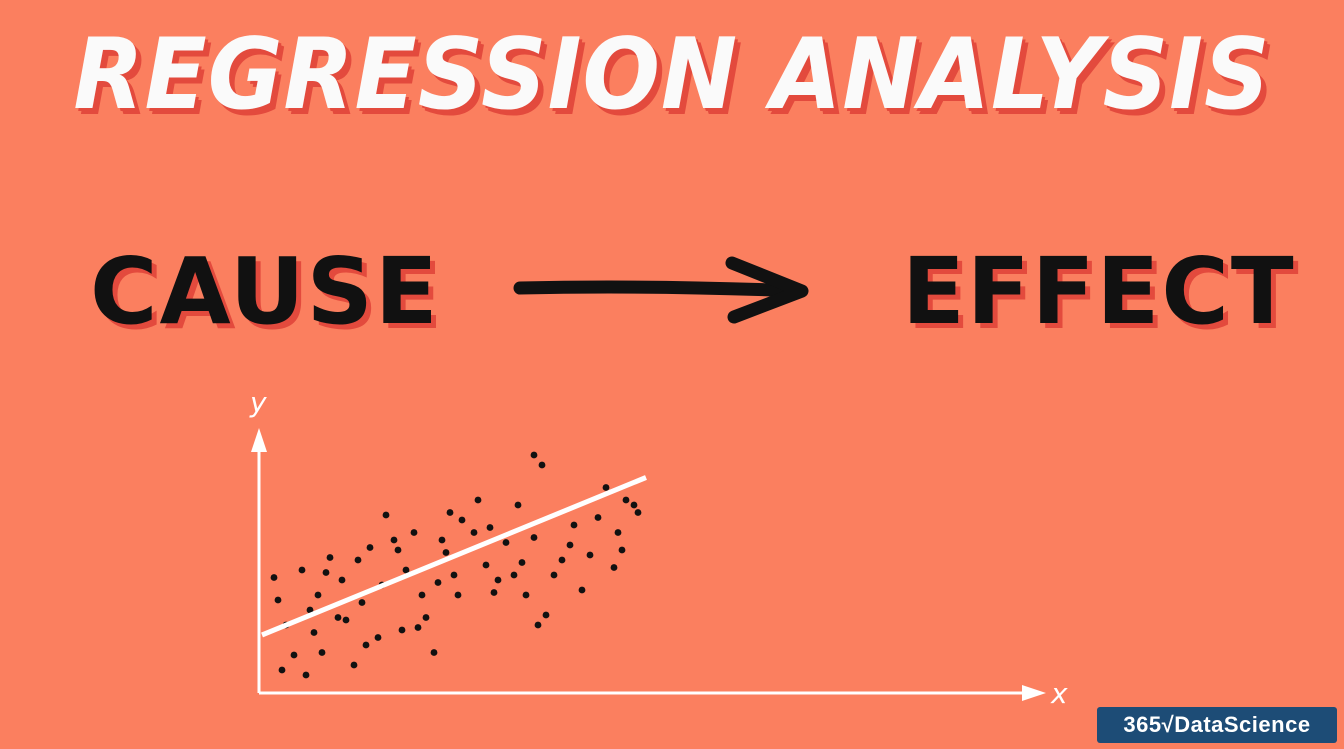 This screenshot has width=1344, height=749. Describe the element at coordinates (454, 556) in the screenshot. I see `regression-line` at that location.